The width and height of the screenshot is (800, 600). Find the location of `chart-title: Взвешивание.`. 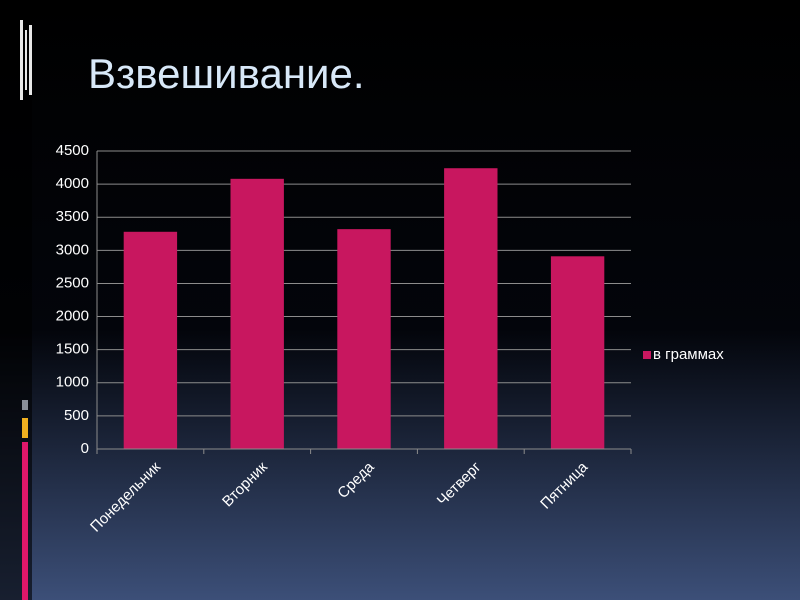

chart-title: Взвешивание. is located at coordinates (226, 73).